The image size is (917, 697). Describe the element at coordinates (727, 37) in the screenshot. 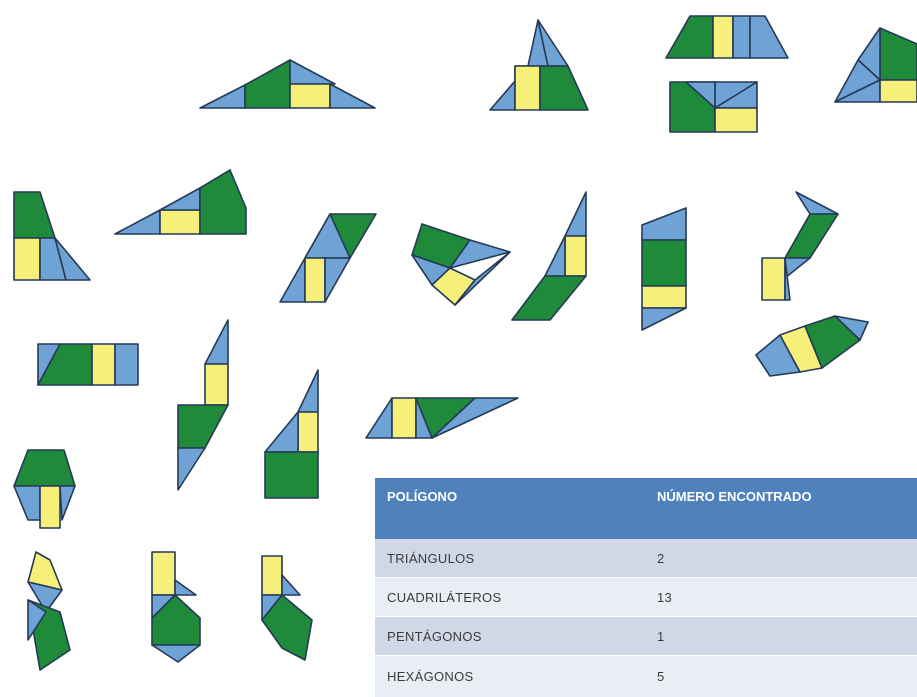

I see `figure-trapezoid-top` at that location.